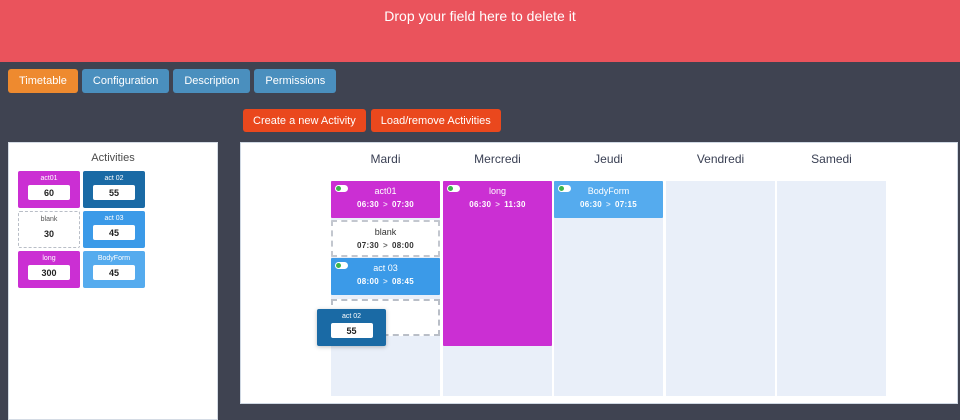 The width and height of the screenshot is (960, 420). I want to click on event-title: BodyForm, so click(608, 191).